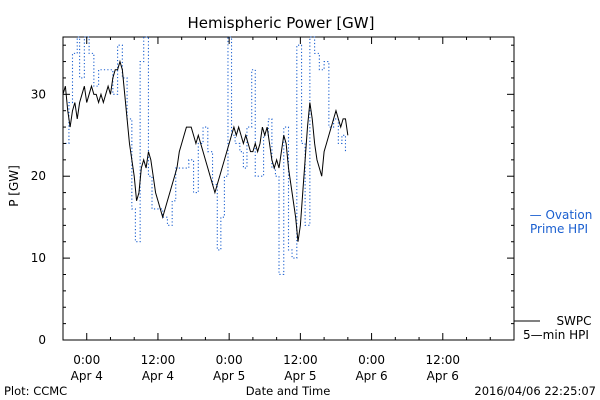  What do you see at coordinates (38, 176) in the screenshot?
I see `y-tick-label: 20` at bounding box center [38, 176].